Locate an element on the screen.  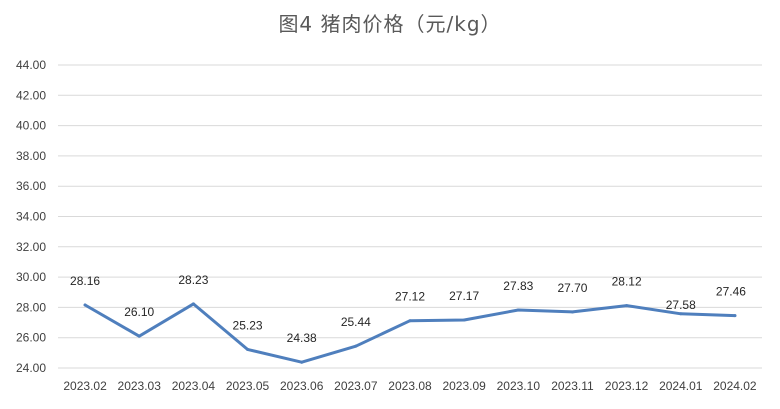
data-label-3: 25.23 is located at coordinates (248, 325).